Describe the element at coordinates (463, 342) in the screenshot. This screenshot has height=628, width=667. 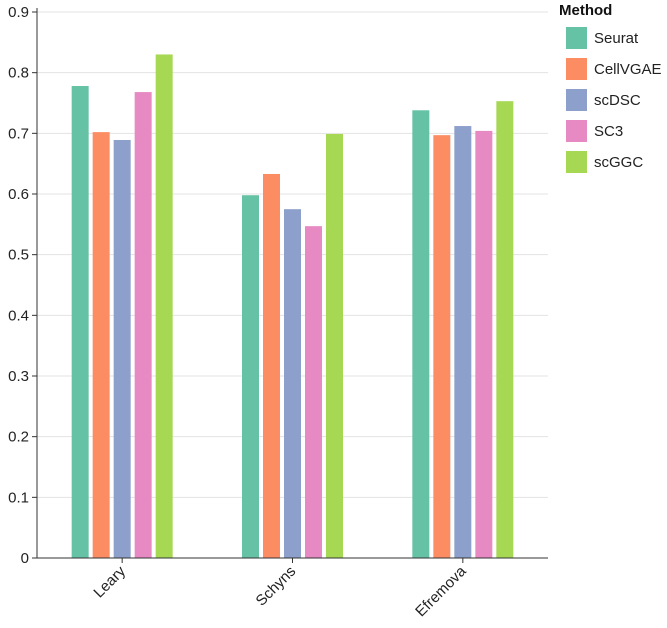
I see `bar-scdsc-efremova` at that location.